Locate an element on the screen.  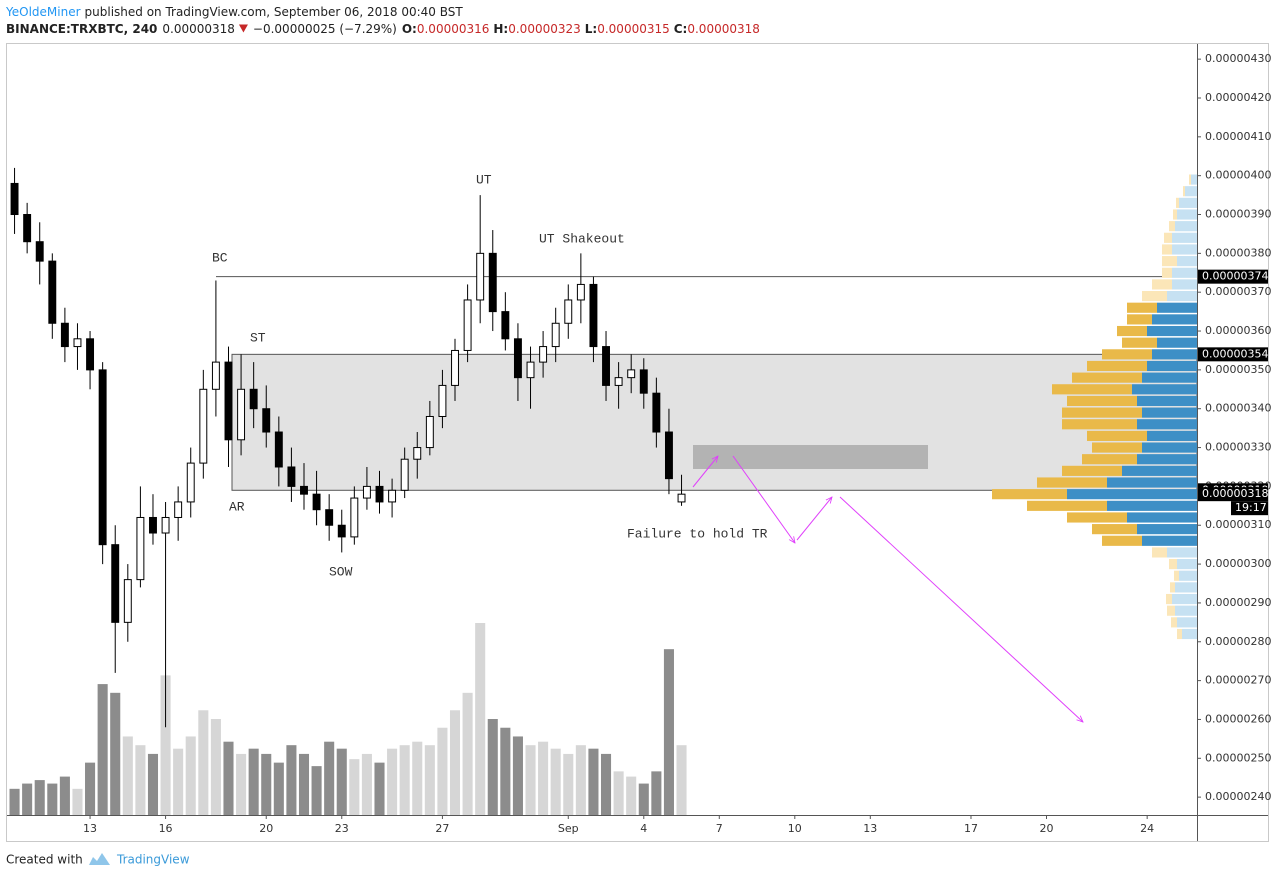
x-tick-label: 27 is located at coordinates (442, 828).